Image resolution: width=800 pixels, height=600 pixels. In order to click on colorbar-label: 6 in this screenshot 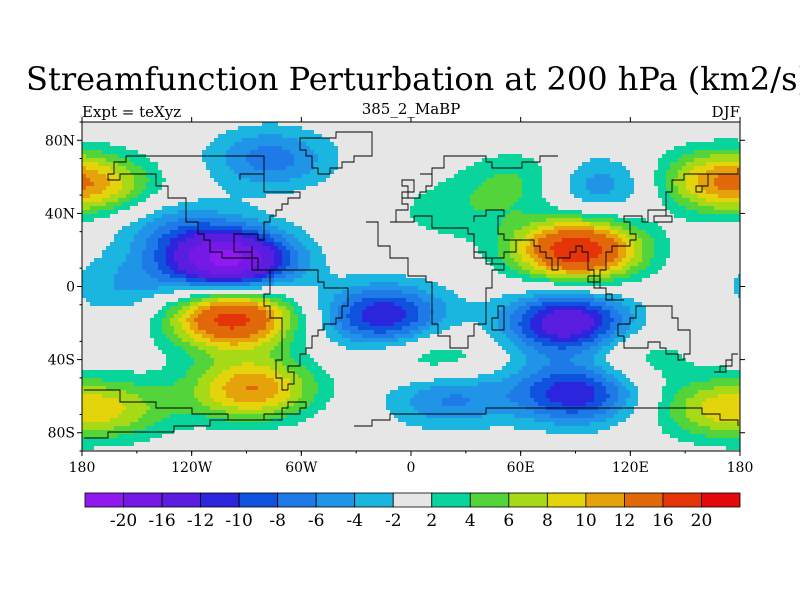, I will do `click(508, 521)`.